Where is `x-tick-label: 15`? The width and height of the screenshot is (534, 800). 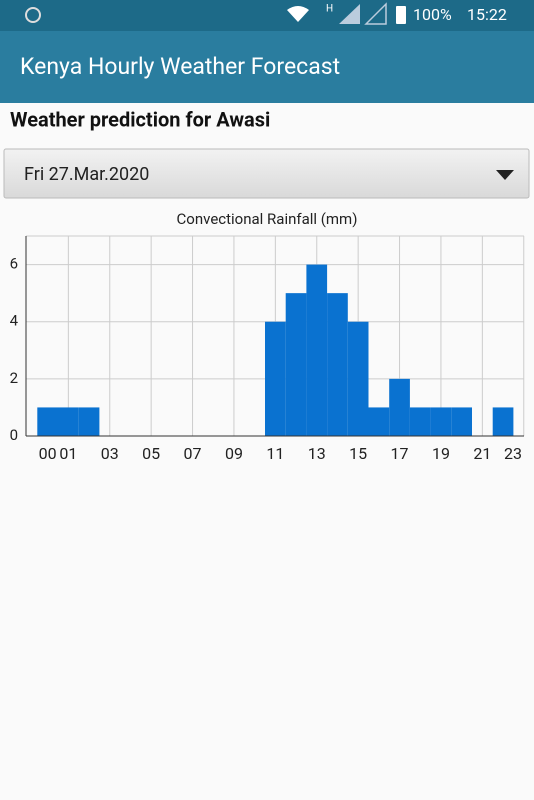 x-tick-label: 15 is located at coordinates (358, 453).